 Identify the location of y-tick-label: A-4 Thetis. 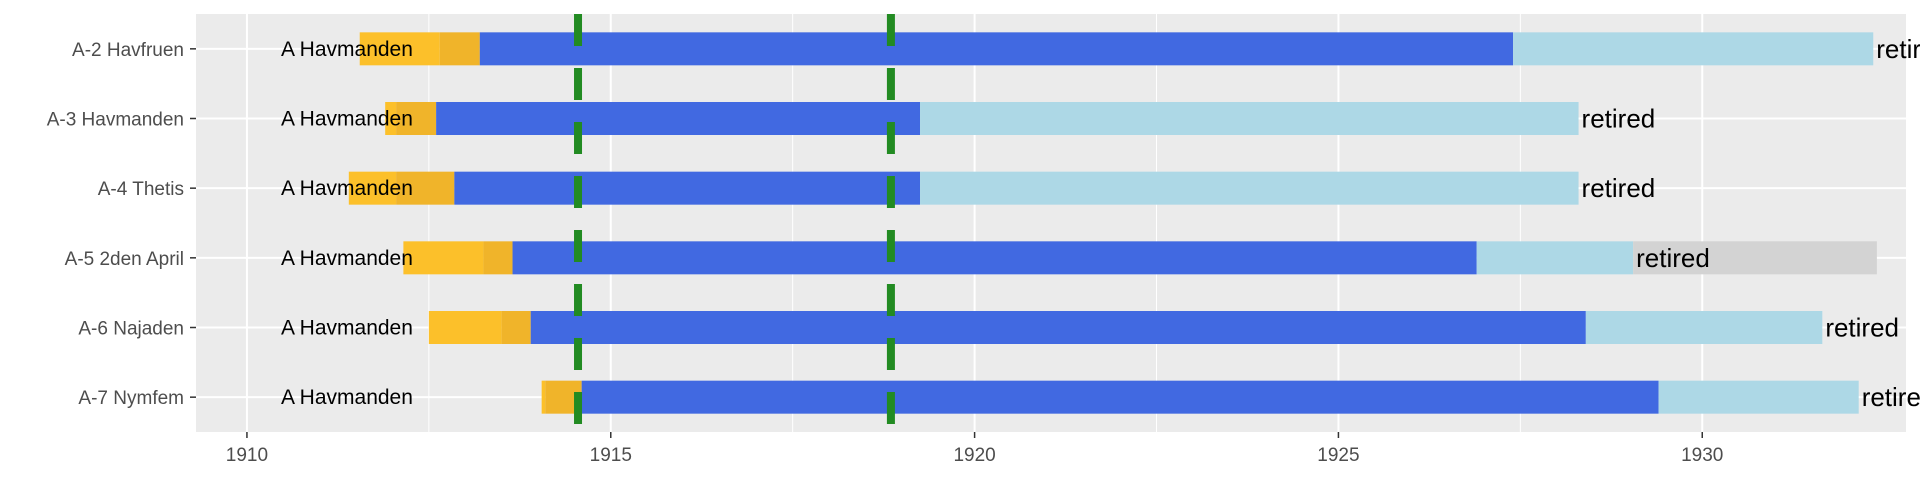
(141, 189).